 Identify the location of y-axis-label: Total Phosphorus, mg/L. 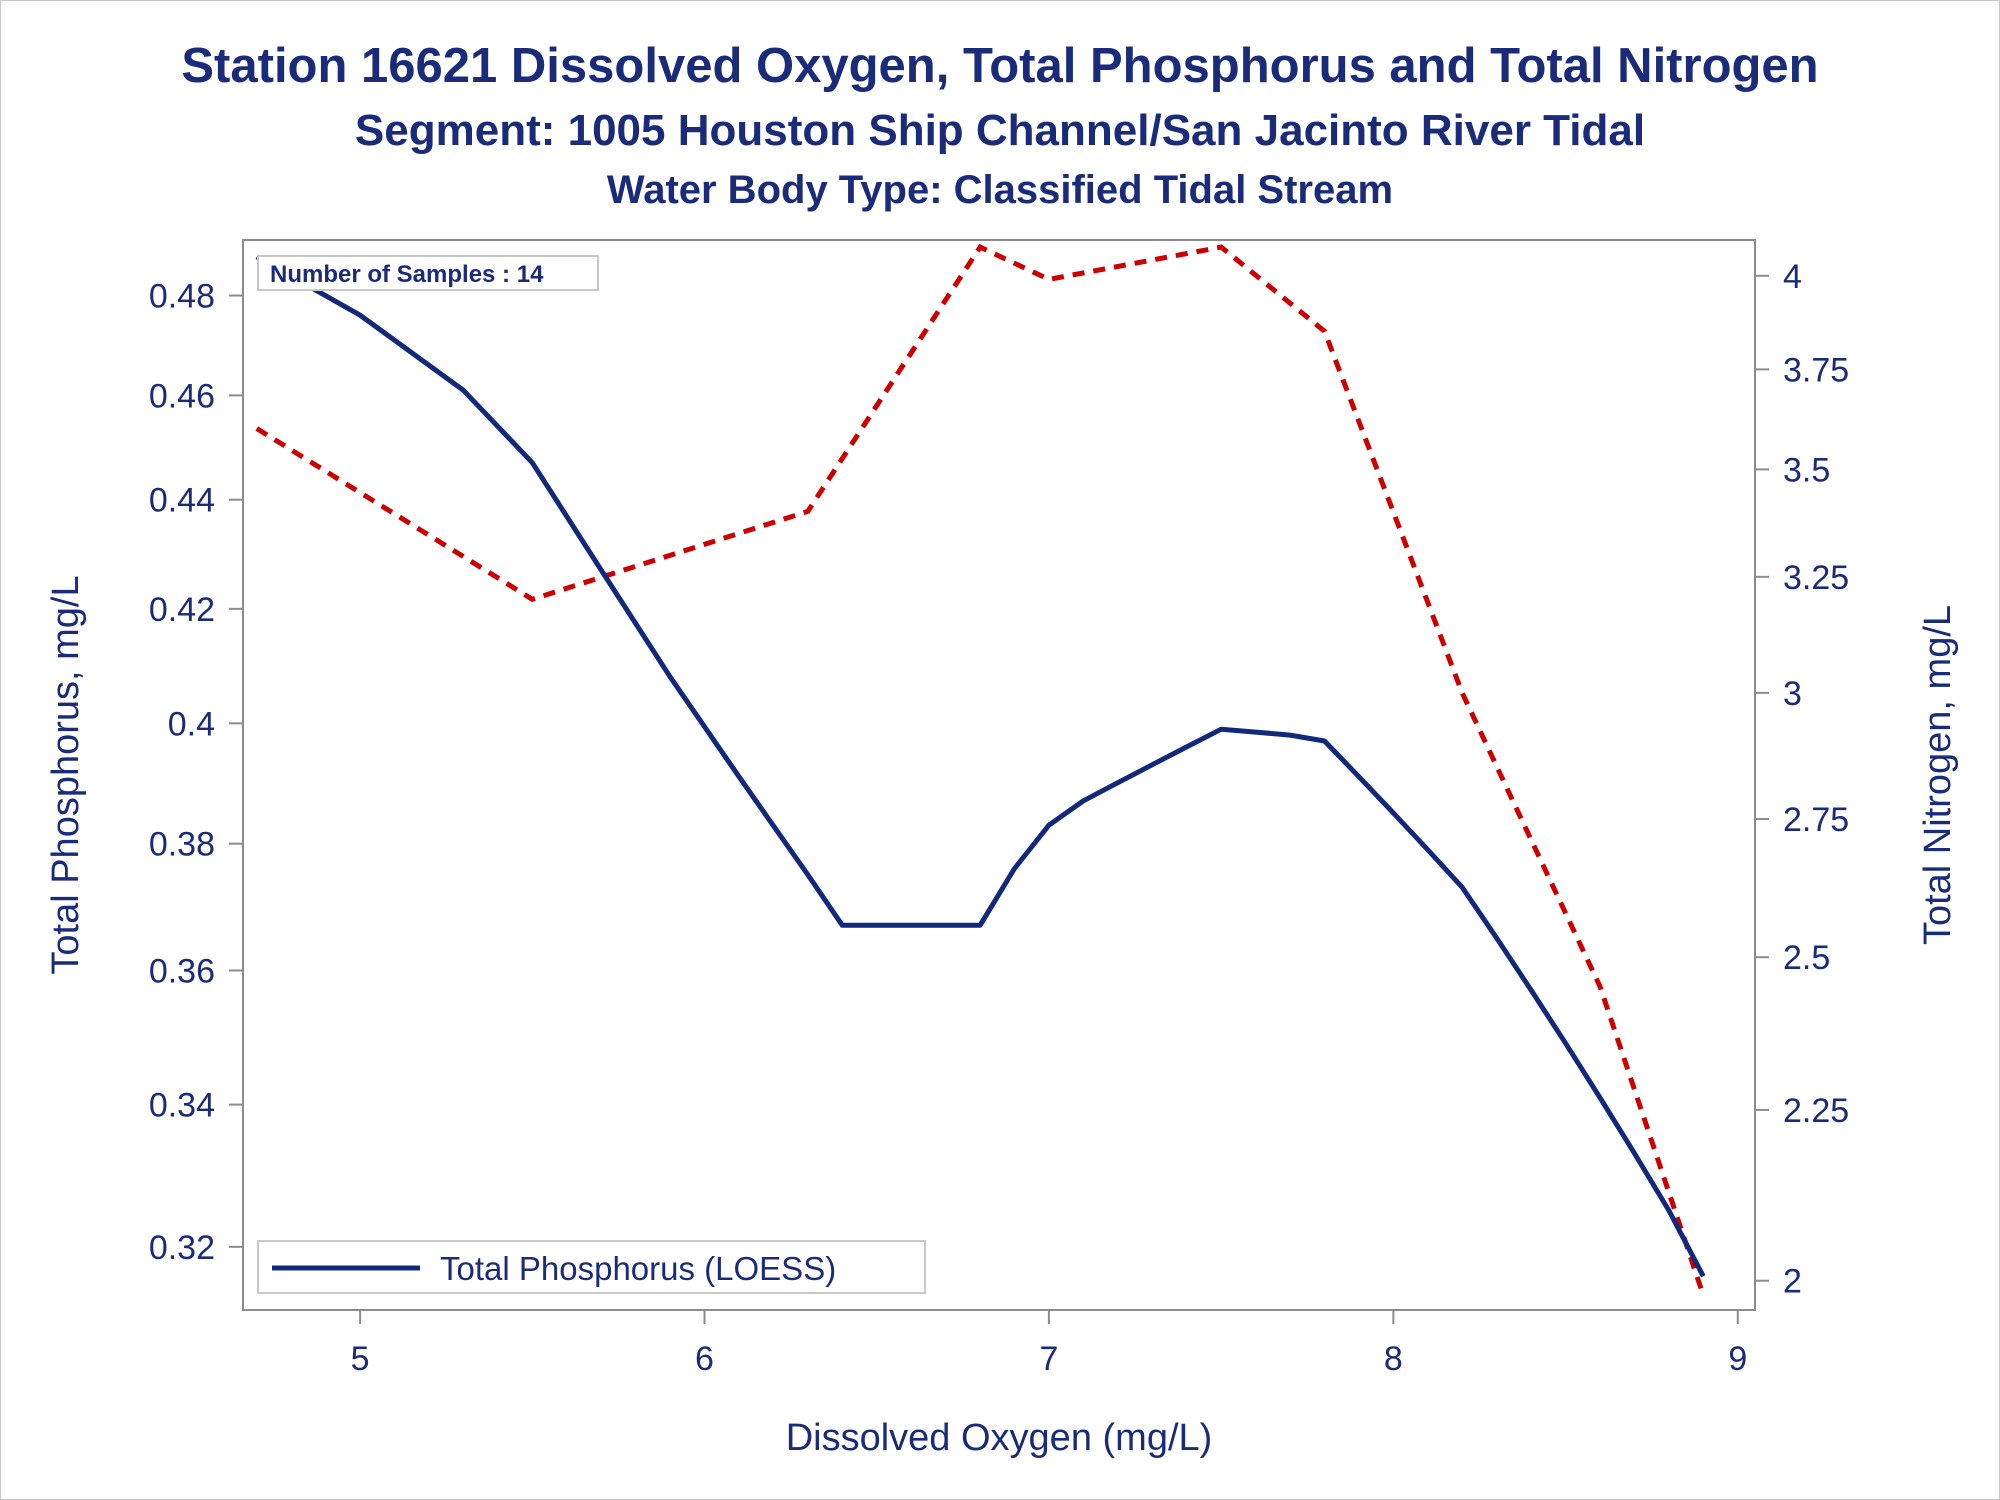
(66, 774).